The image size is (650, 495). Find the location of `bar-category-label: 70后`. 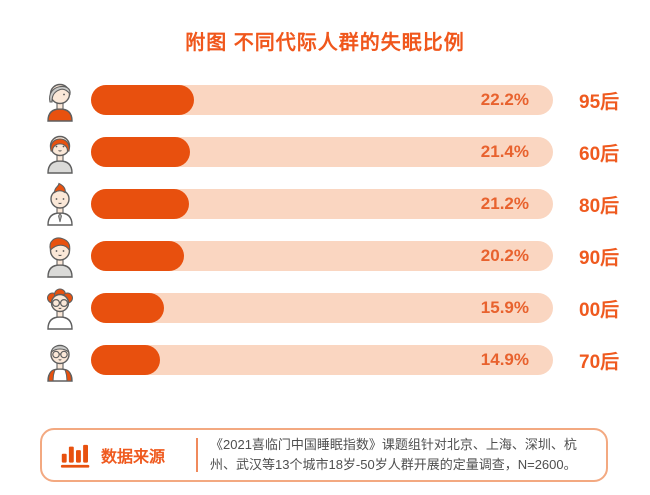

bar-category-label: 70后 is located at coordinates (599, 362).